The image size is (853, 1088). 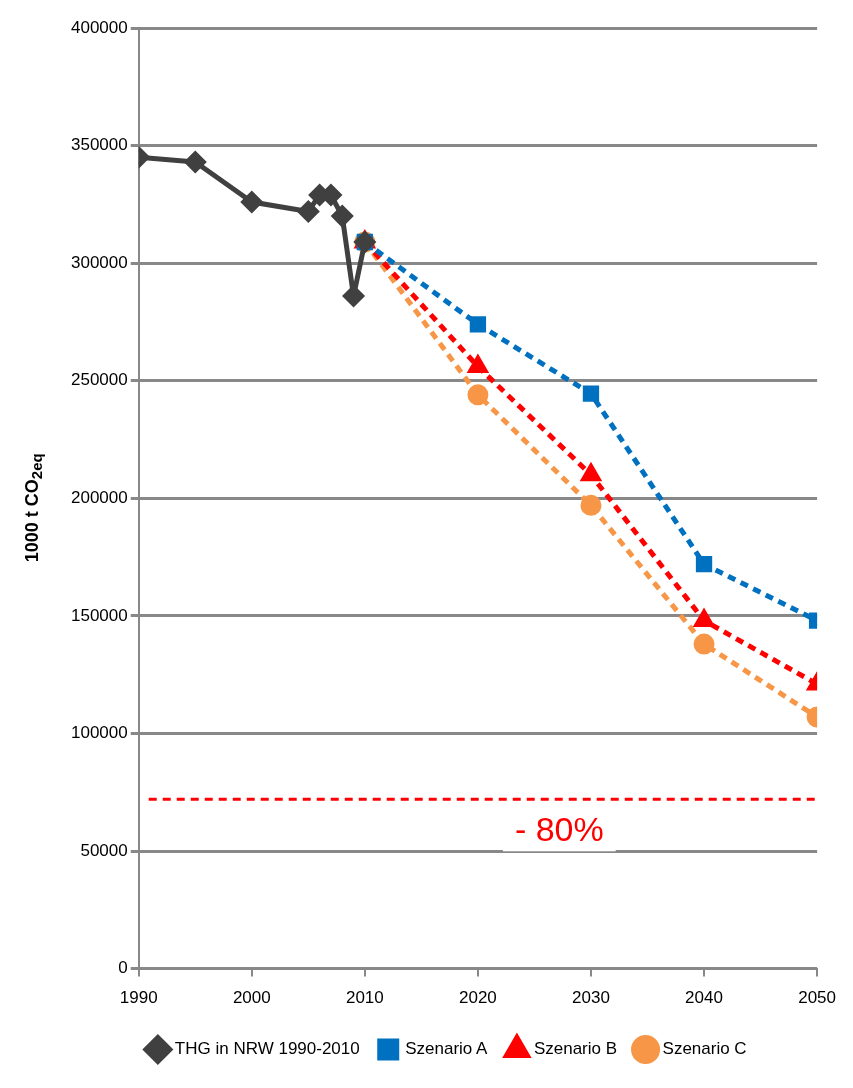 I want to click on y-tick-label: 100000, so click(x=99, y=733).